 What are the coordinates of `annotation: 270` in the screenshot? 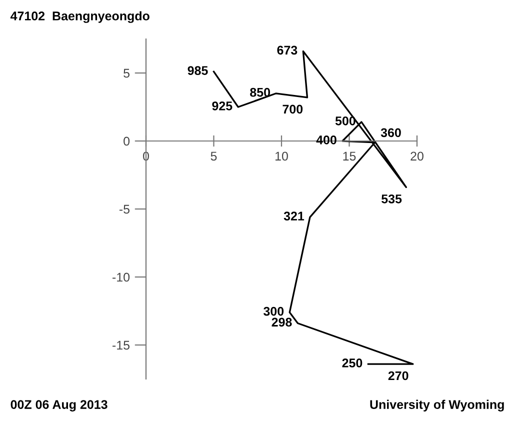 It's located at (398, 375).